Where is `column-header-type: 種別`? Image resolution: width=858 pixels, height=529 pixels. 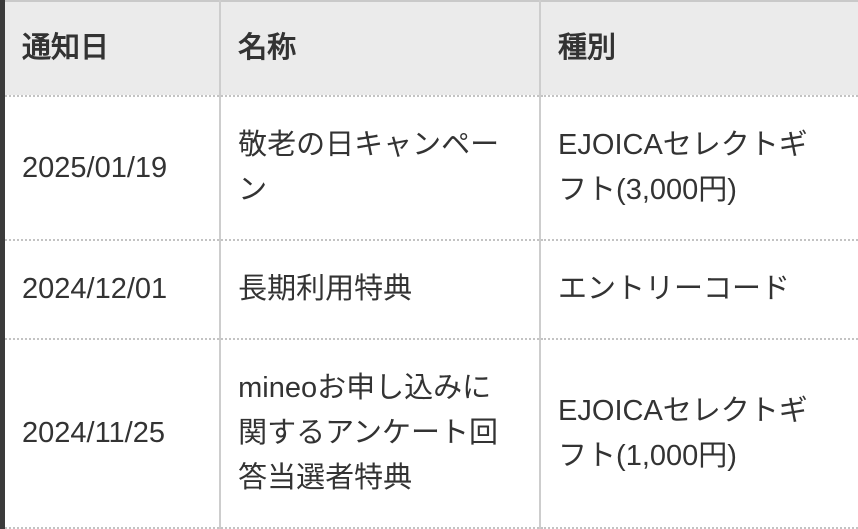 column-header-type: 種別 is located at coordinates (699, 48).